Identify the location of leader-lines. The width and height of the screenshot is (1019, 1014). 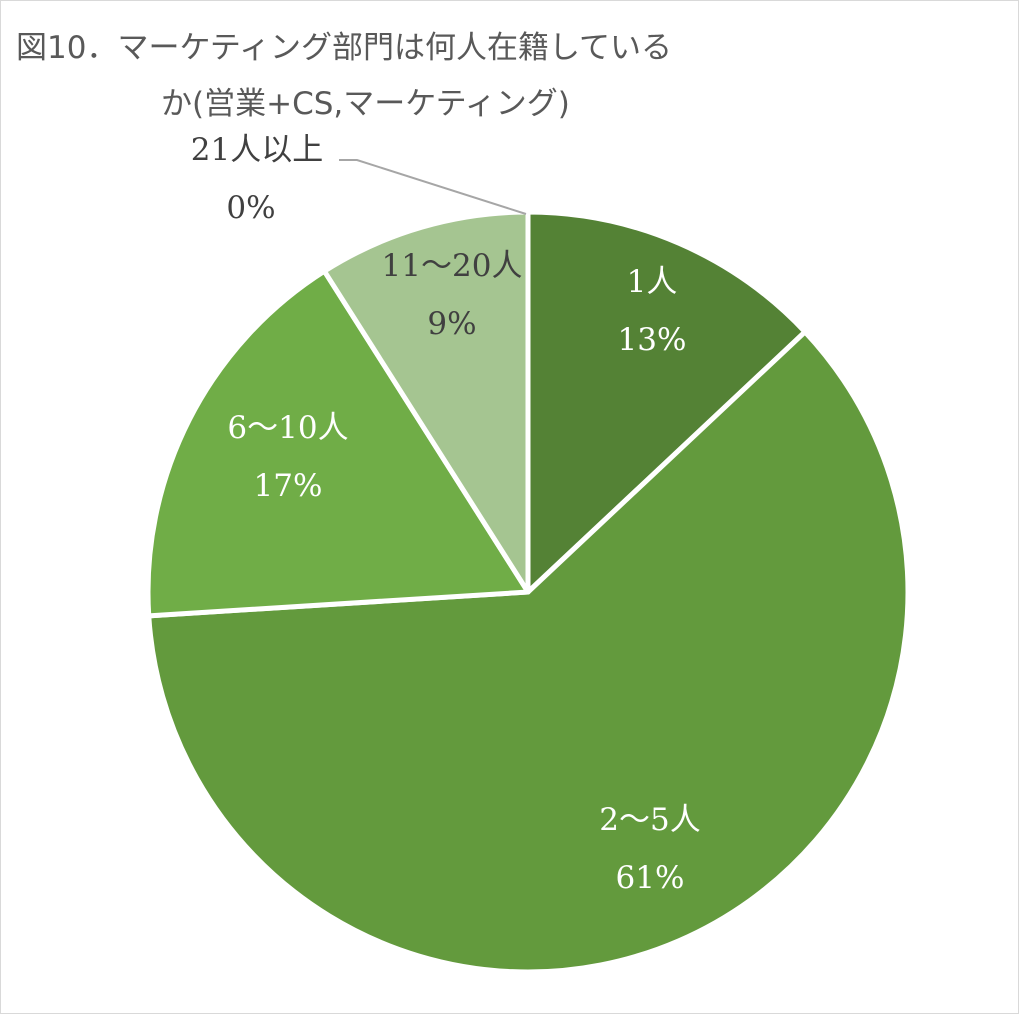
(433, 187).